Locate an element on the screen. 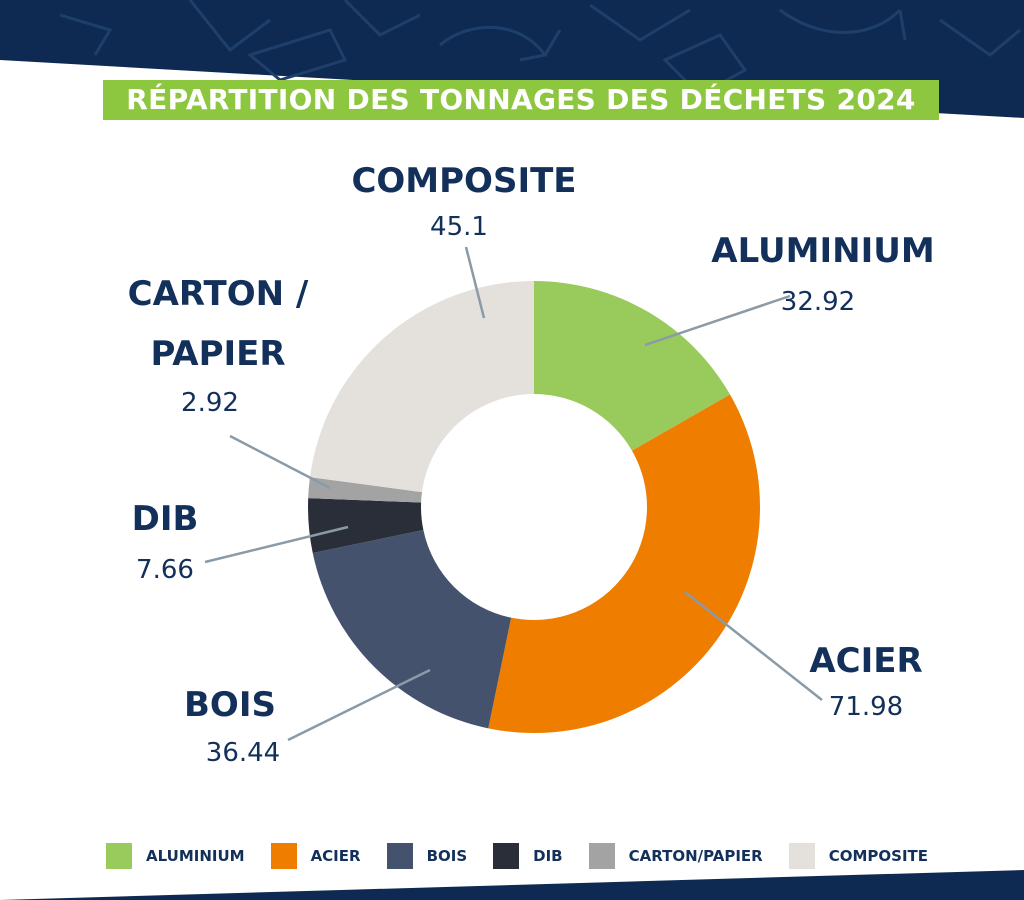 This screenshot has width=1024, height=900. legend-item-composite: COMPOSITE is located at coordinates (858, 856).